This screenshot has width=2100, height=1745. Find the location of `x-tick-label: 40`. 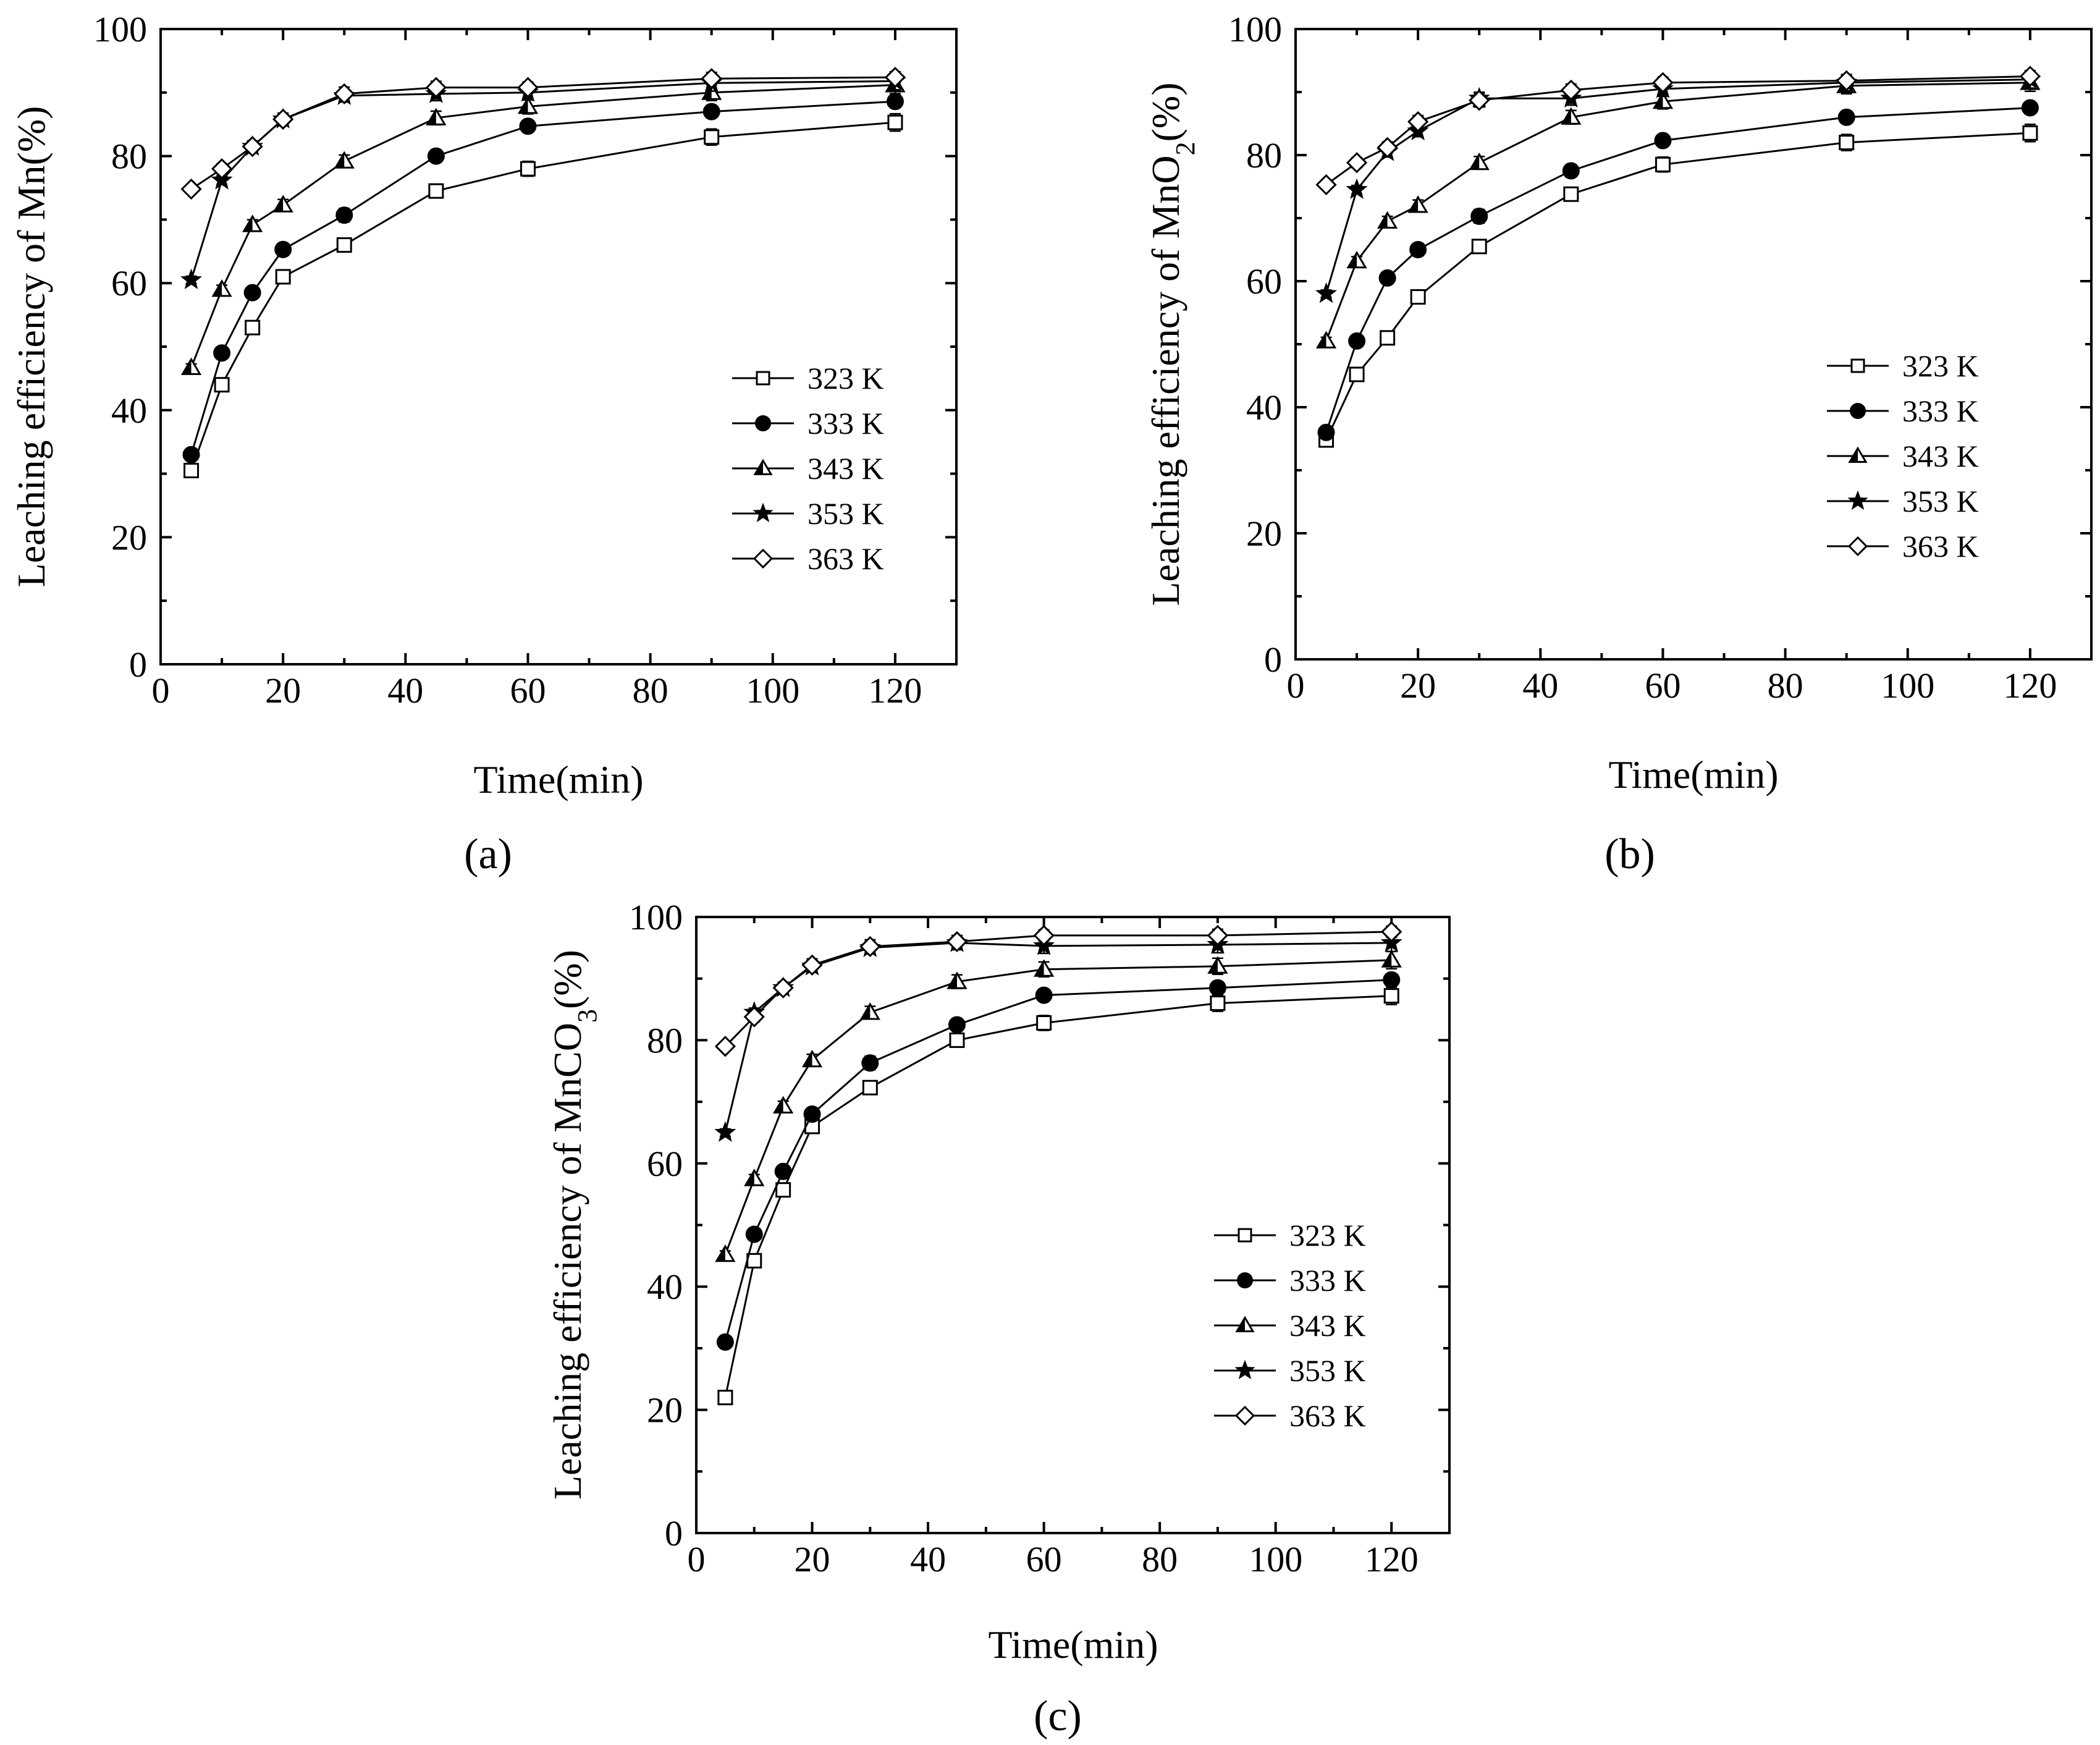

x-tick-label: 40 is located at coordinates (928, 1559).